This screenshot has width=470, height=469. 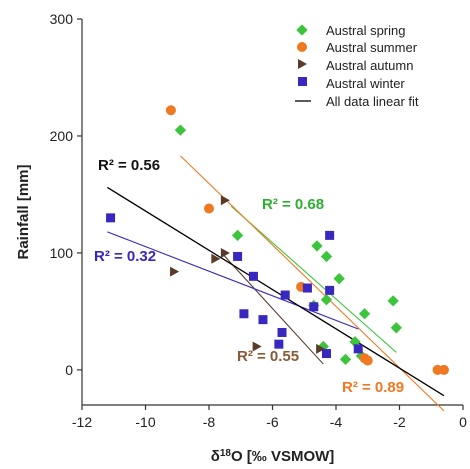 What do you see at coordinates (302, 81) in the screenshot?
I see `legend-marker-winter` at bounding box center [302, 81].